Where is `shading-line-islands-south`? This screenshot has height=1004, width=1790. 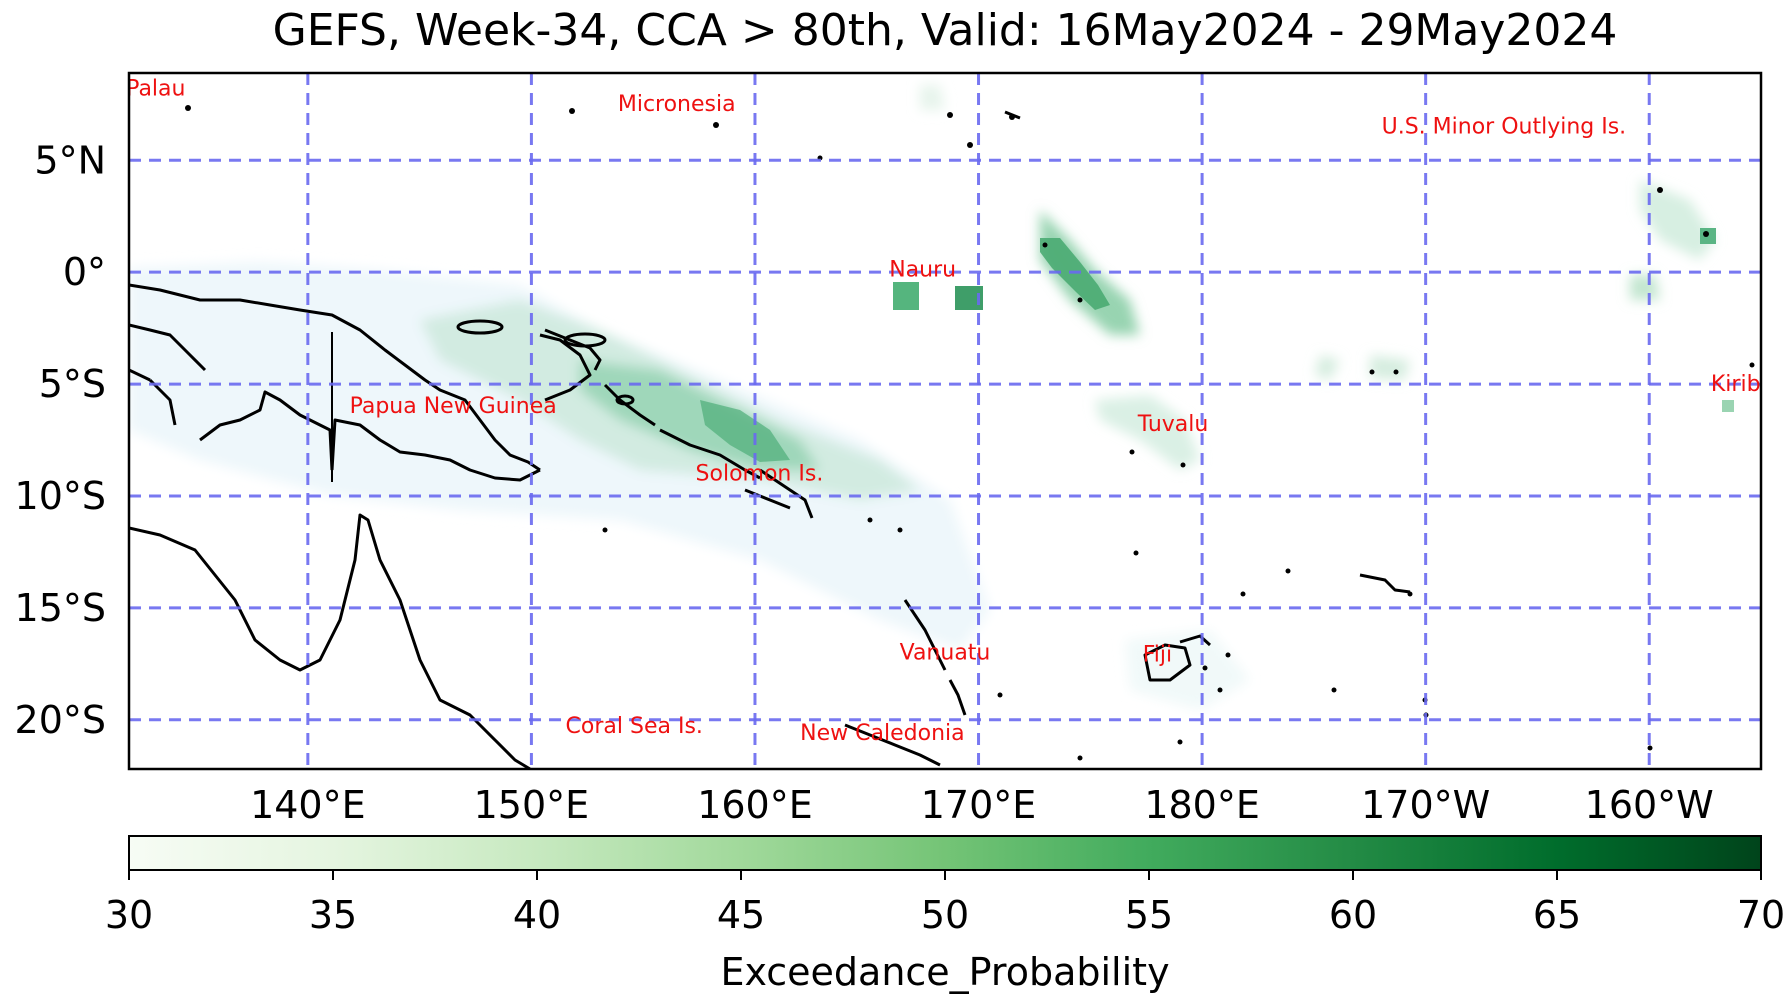
shading-line-islands-south is located at coordinates (1645, 287).